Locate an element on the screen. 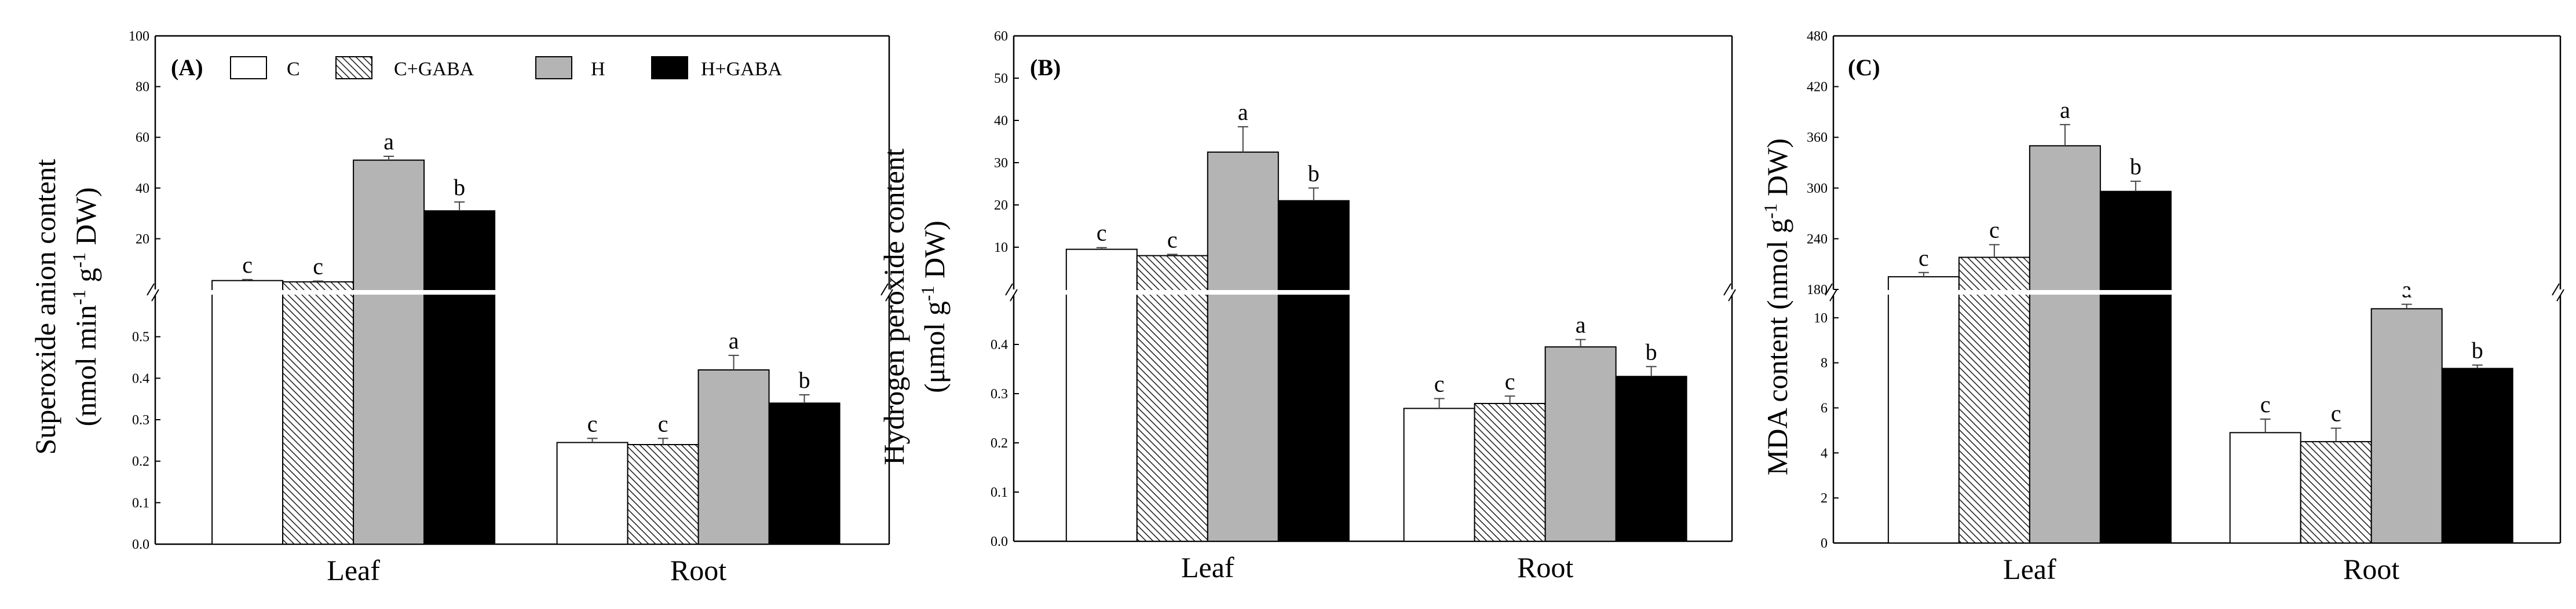 The image size is (2576, 609). panel-tag: (A) is located at coordinates (187, 67).